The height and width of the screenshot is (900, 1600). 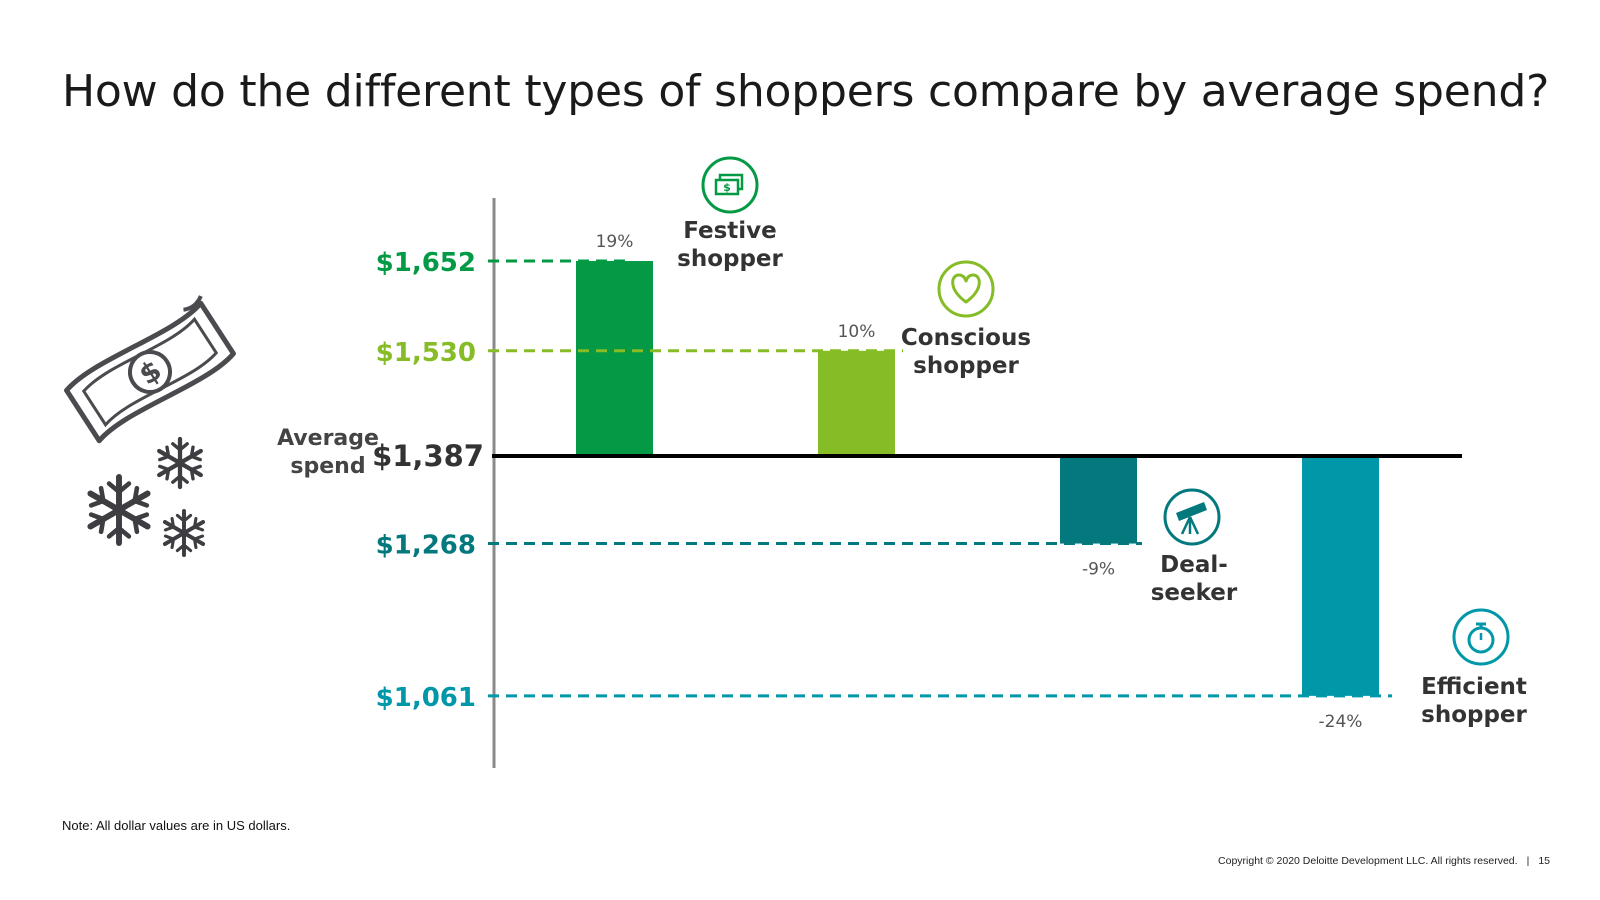 I want to click on value-label-4: $1,061, so click(x=426, y=698).